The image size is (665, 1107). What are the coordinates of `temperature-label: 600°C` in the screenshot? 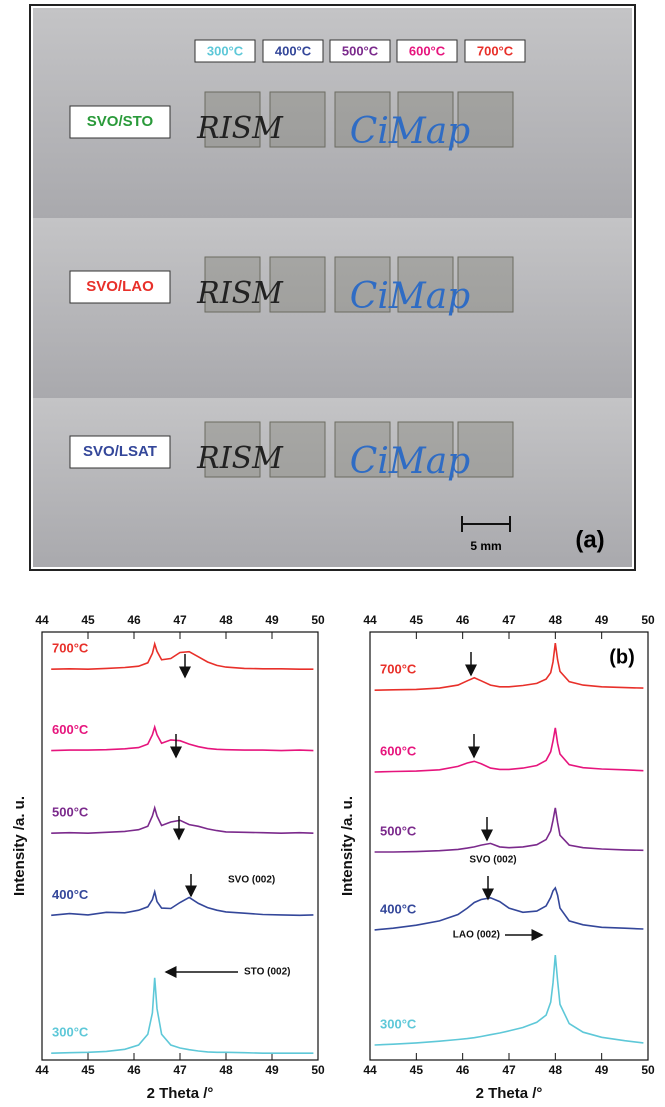 It's located at (427, 50).